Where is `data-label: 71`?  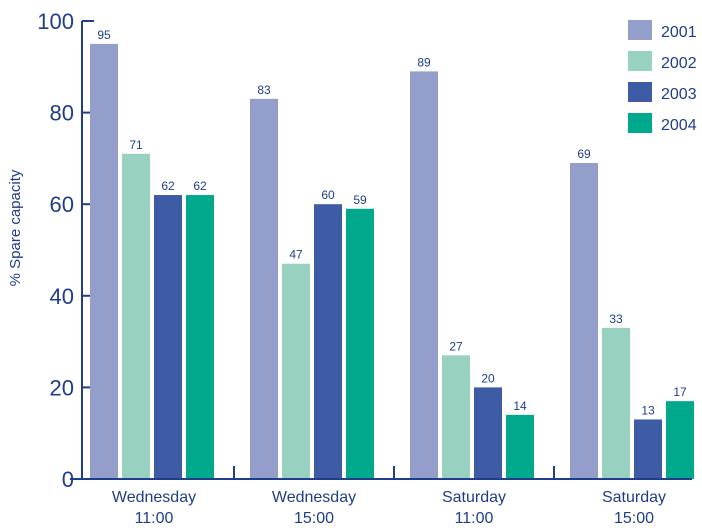
data-label: 71 is located at coordinates (136, 145).